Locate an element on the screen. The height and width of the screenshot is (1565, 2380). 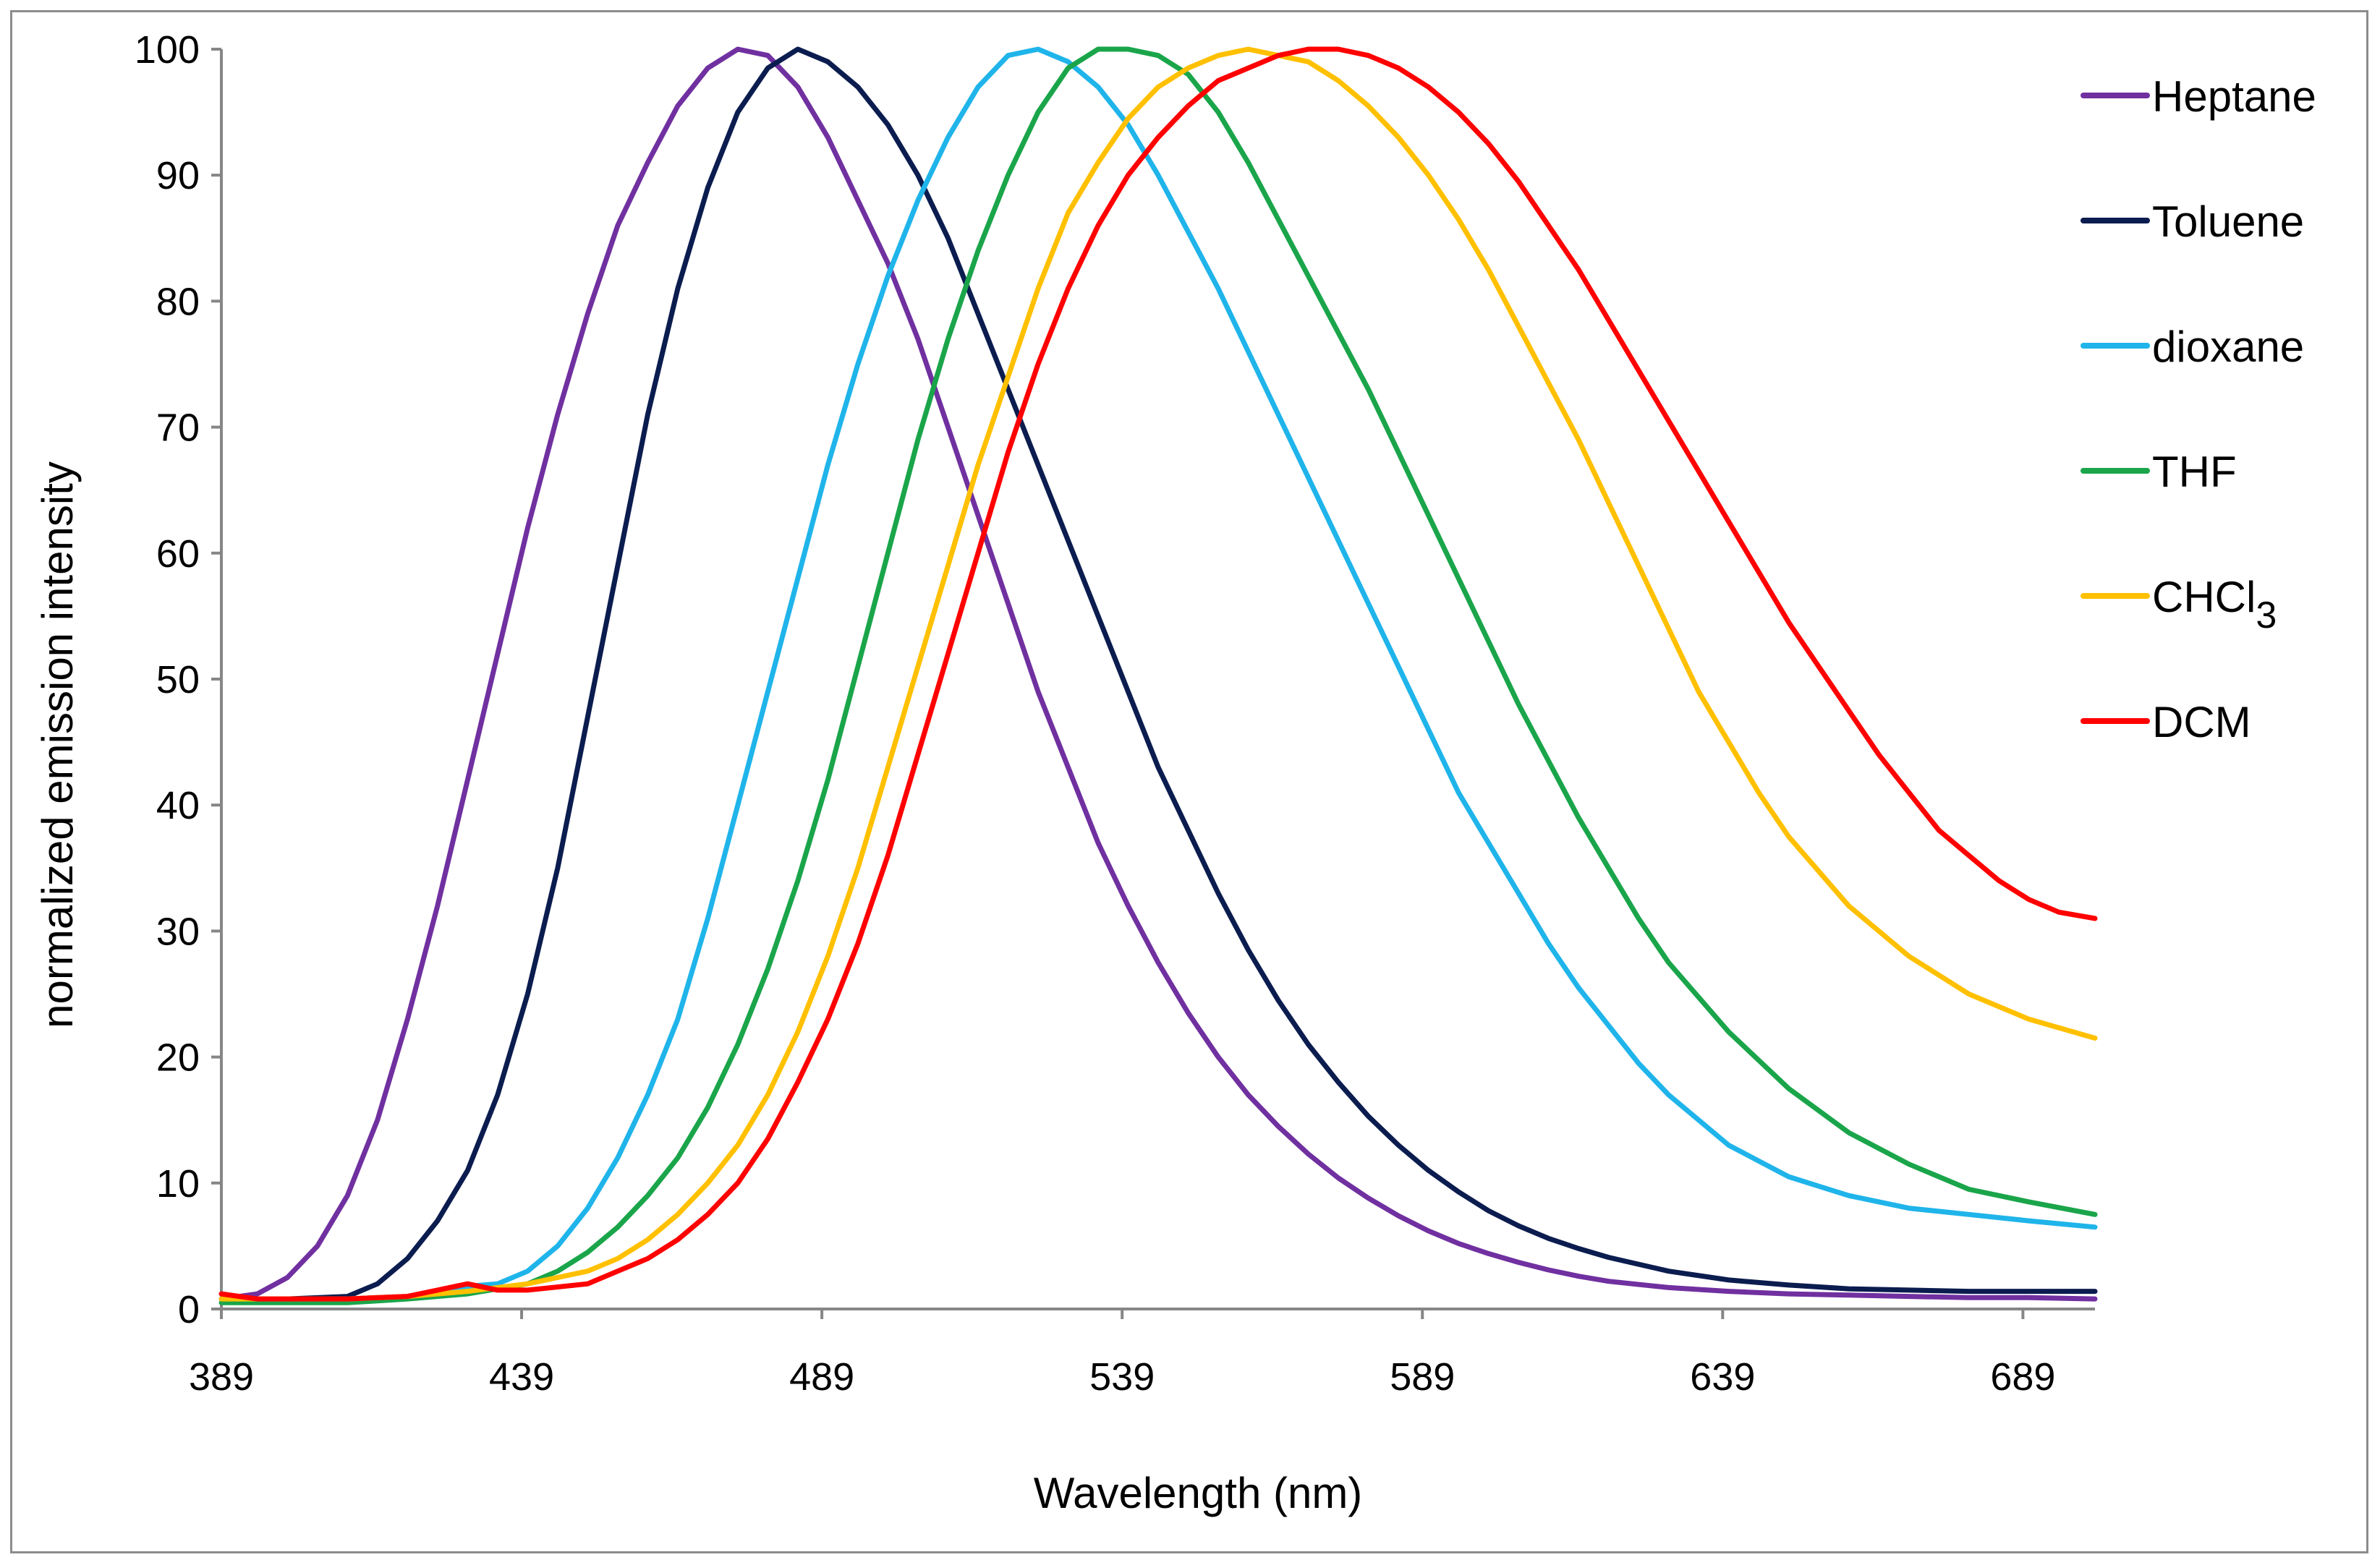
legend-label-chcl3: CHCl3 is located at coordinates (2214, 604).